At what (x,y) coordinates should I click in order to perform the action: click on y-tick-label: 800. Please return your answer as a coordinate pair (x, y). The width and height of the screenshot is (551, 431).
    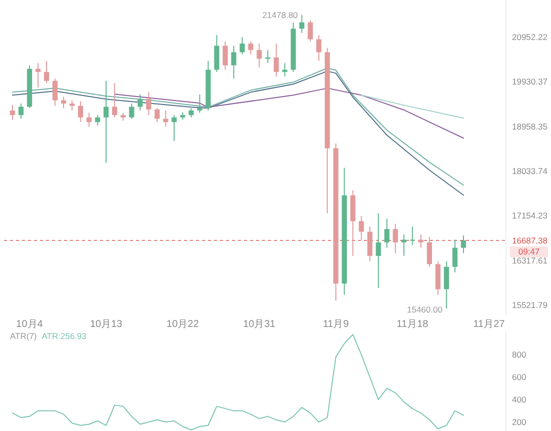
    Looking at the image, I should click on (519, 355).